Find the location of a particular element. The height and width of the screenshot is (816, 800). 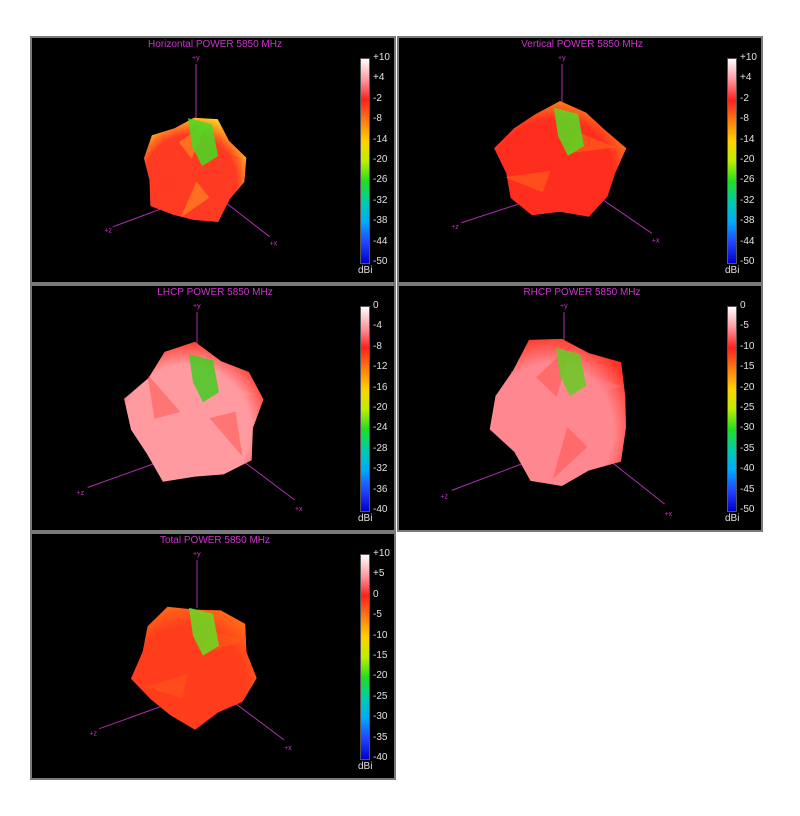

colorbar-tick-label: -45 is located at coordinates (747, 489).